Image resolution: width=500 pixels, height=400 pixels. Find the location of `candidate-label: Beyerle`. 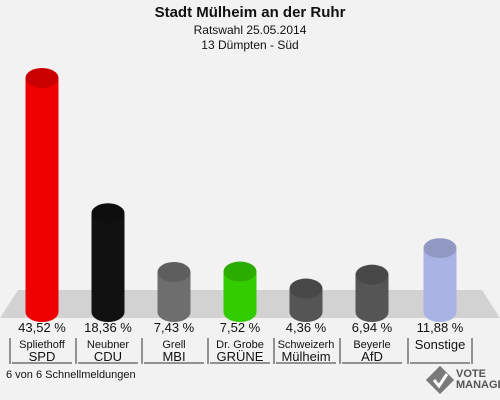

candidate-label: Beyerle is located at coordinates (371, 345).